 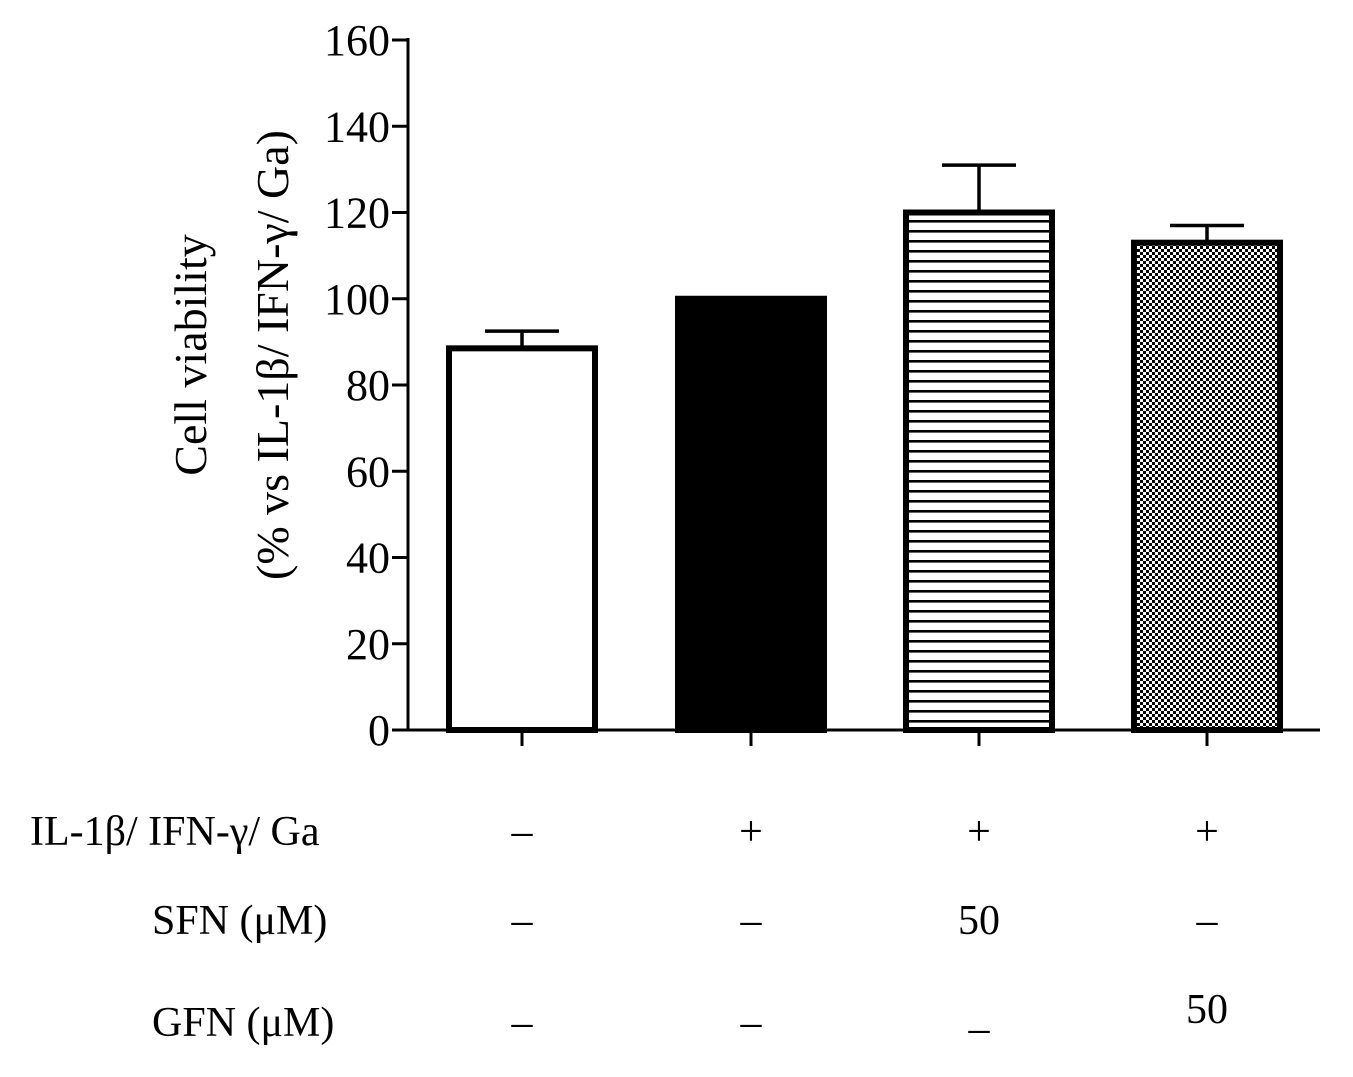 What do you see at coordinates (357, 213) in the screenshot?
I see `y-tick-label: 120` at bounding box center [357, 213].